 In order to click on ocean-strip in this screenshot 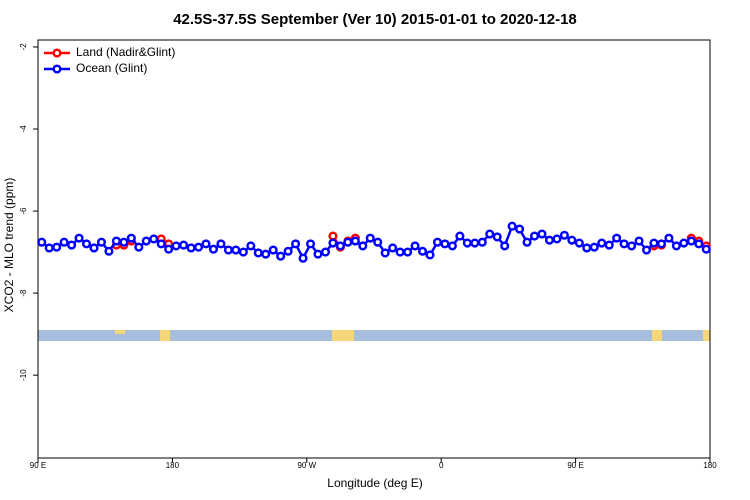, I will do `click(374, 335)`.